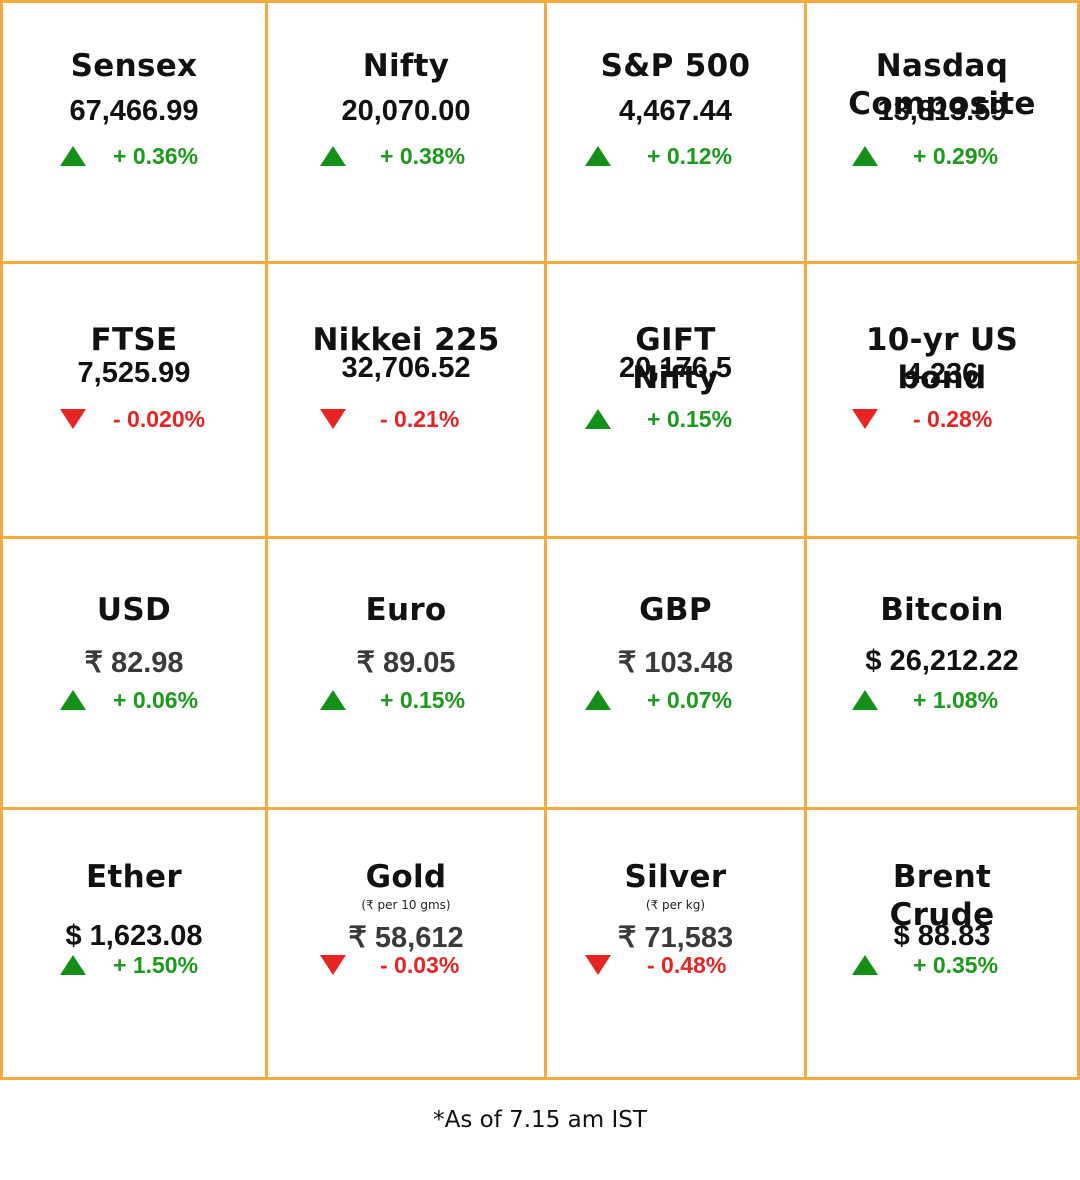 This screenshot has height=1180, width=1080. I want to click on card-title: Gold, so click(406, 877).